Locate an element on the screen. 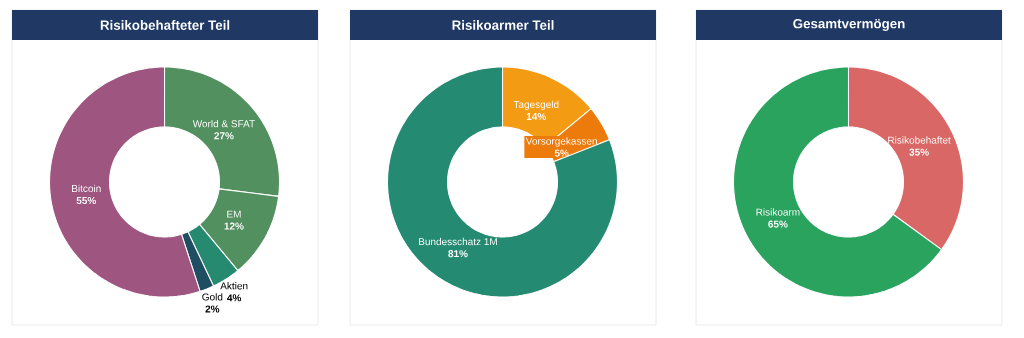 The width and height of the screenshot is (1024, 338). chart-title: Gesamtvermögen is located at coordinates (849, 25).